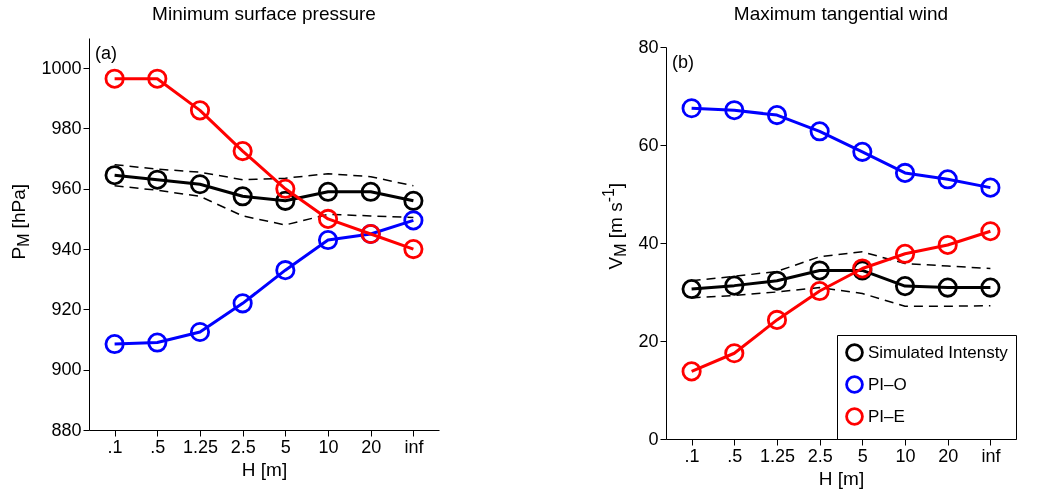 The height and width of the screenshot is (496, 1053). Describe the element at coordinates (61, 67) in the screenshot. I see `y-tick-label: 1000` at that location.